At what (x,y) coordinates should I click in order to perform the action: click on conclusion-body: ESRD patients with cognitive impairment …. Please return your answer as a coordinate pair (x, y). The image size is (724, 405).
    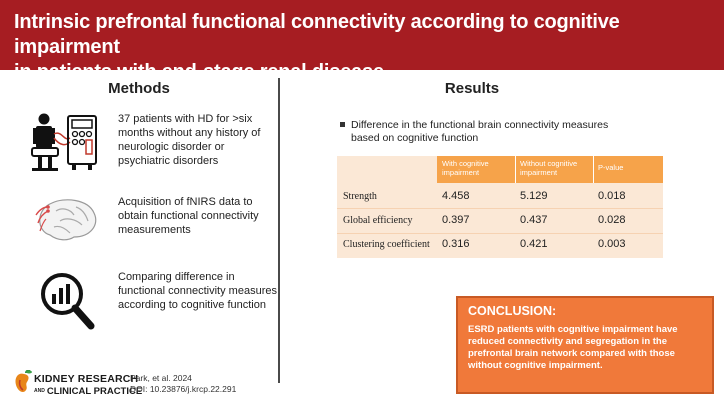
    Looking at the image, I should click on (573, 347).